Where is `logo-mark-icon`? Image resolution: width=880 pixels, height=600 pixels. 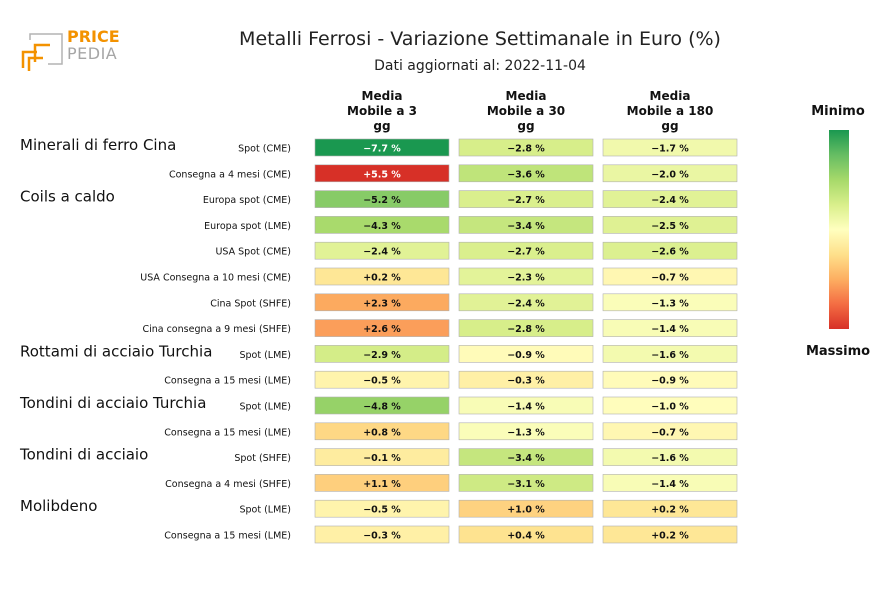
logo-mark-icon is located at coordinates (42, 52).